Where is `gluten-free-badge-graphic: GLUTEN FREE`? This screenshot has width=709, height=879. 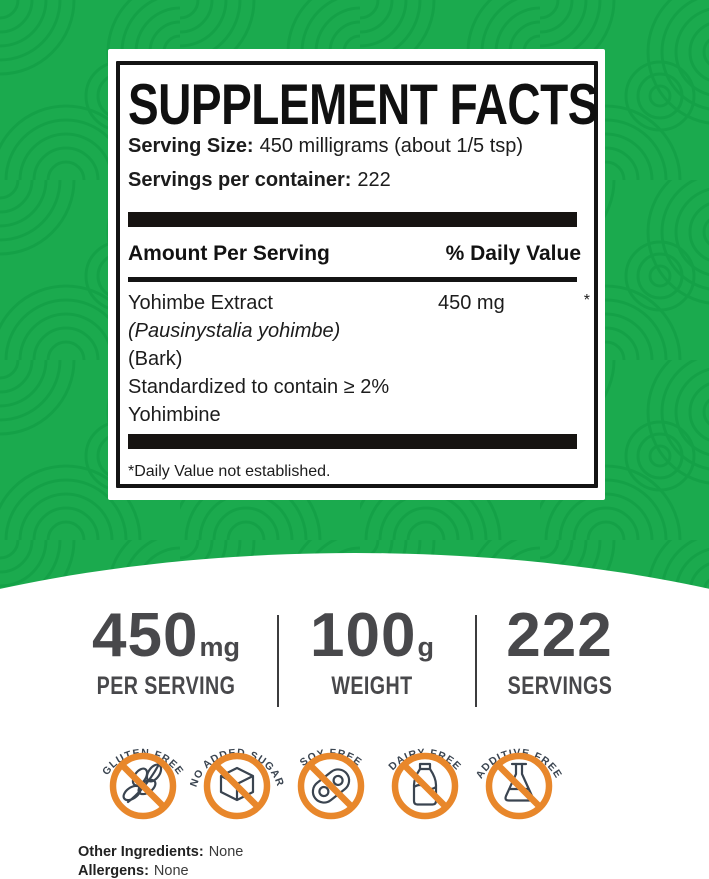
gluten-free-badge-graphic: GLUTEN FREE is located at coordinates (142, 783).